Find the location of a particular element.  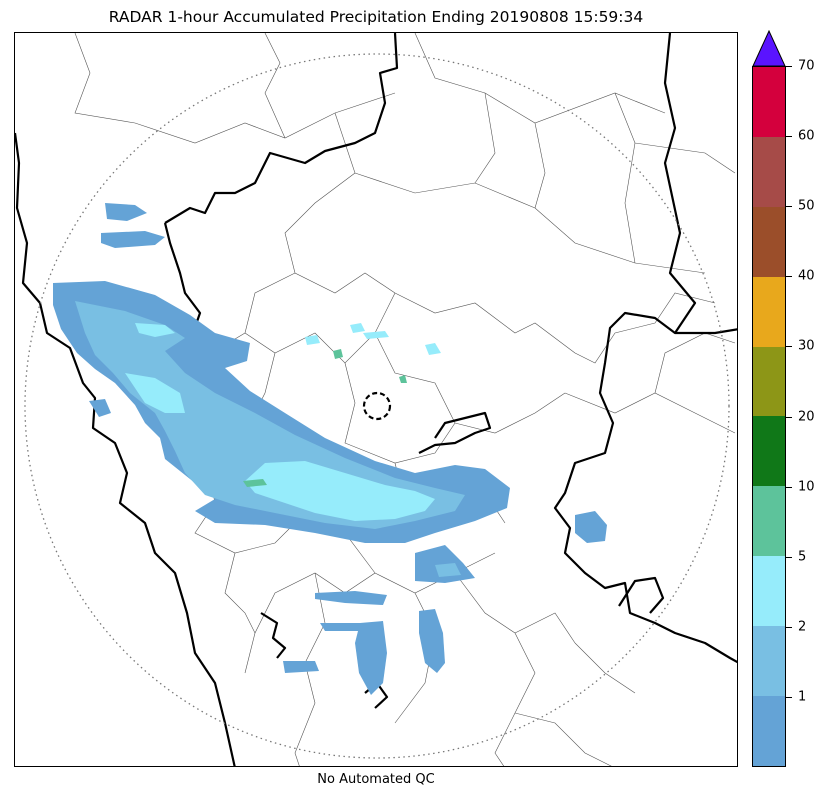

colorbar-tick-label: 70 is located at coordinates (806, 66).